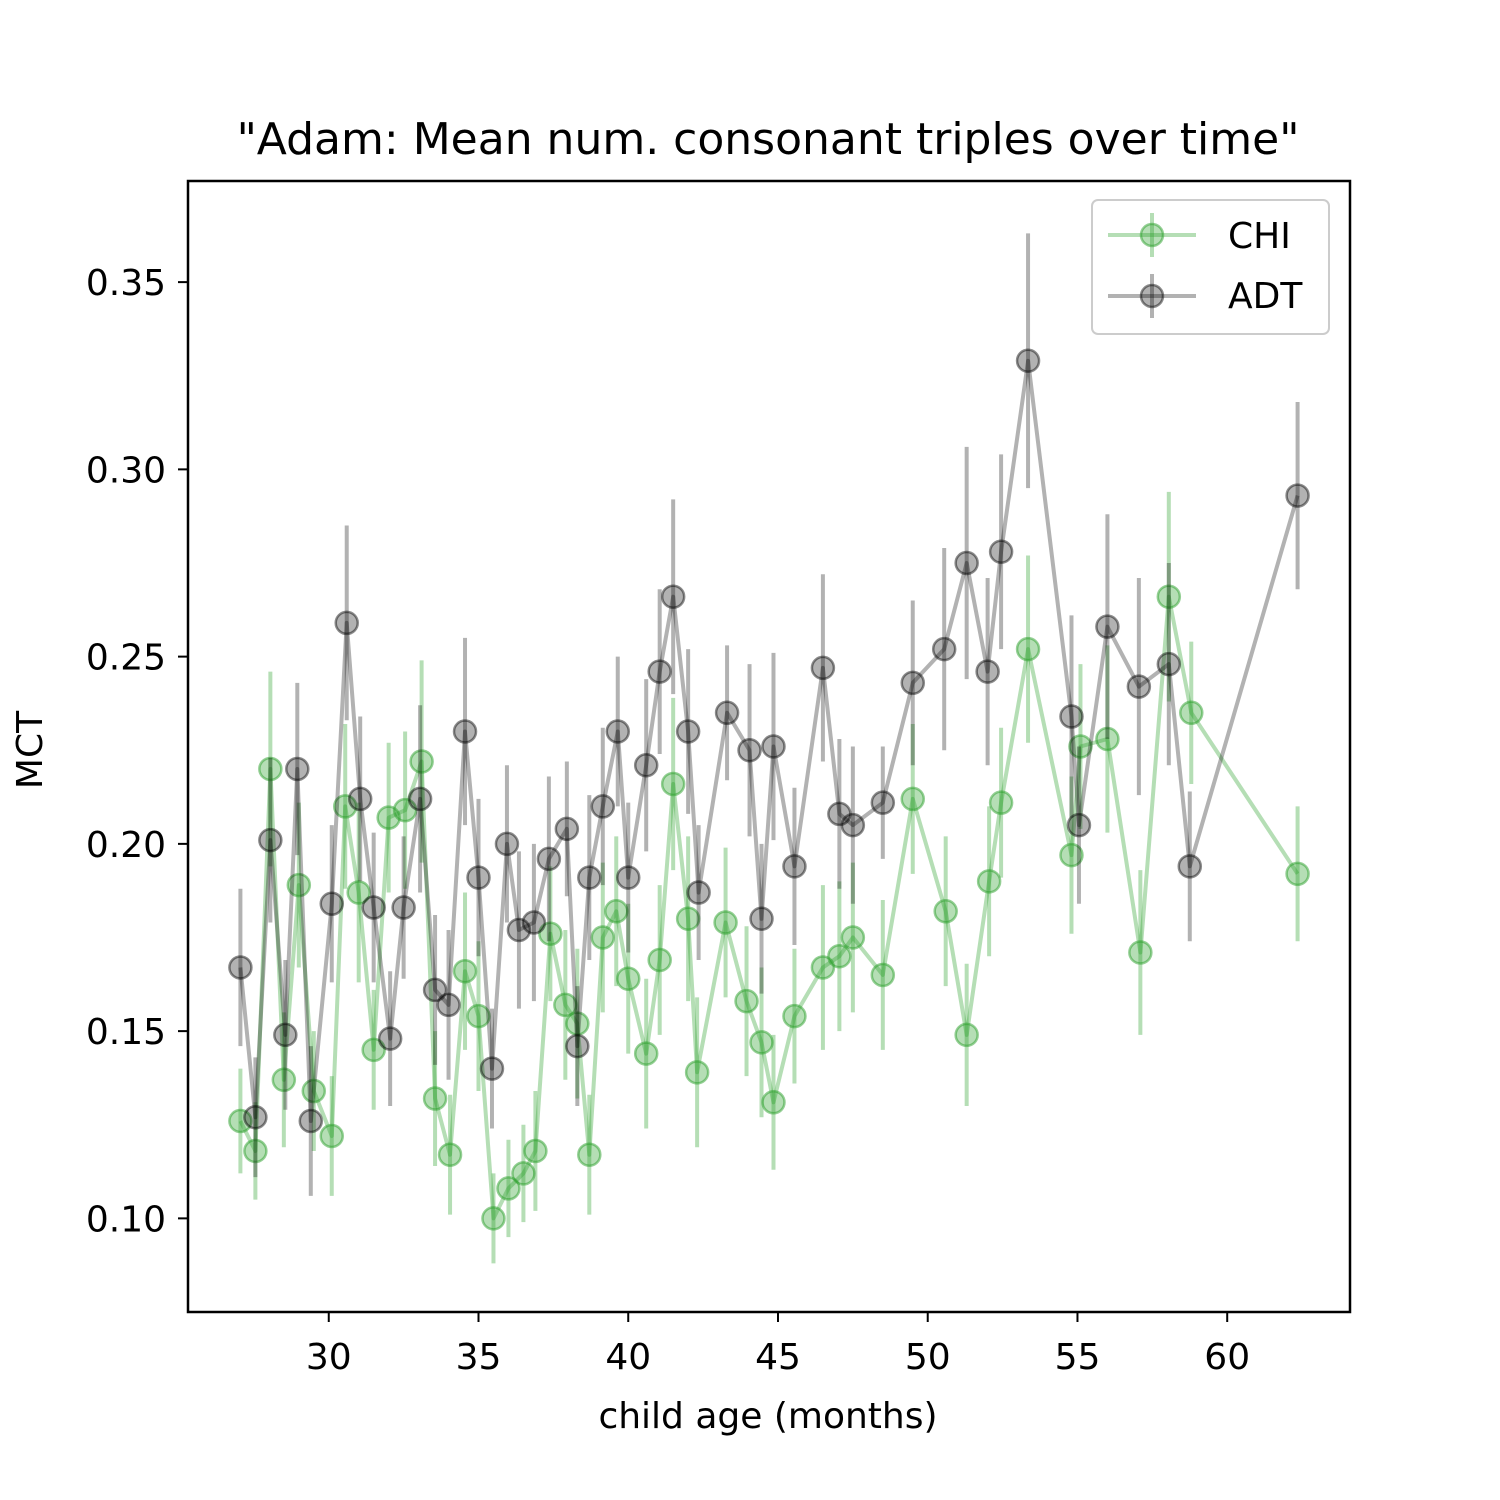 The image size is (1500, 1500). What do you see at coordinates (1199, 235) in the screenshot?
I see `legend-entry-chi: CHI` at bounding box center [1199, 235].